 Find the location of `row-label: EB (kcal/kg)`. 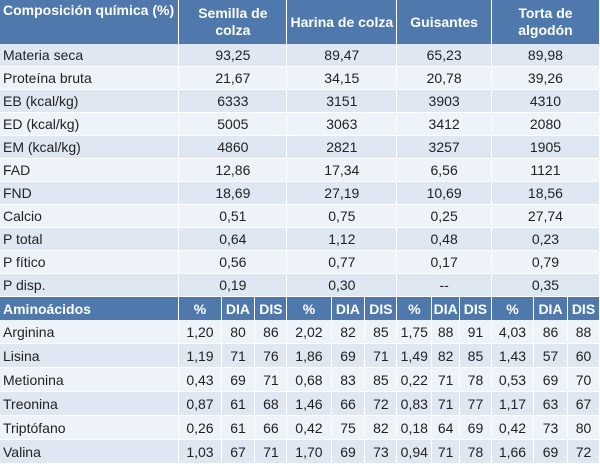

row-label: EB (kcal/kg) is located at coordinates (90, 101).